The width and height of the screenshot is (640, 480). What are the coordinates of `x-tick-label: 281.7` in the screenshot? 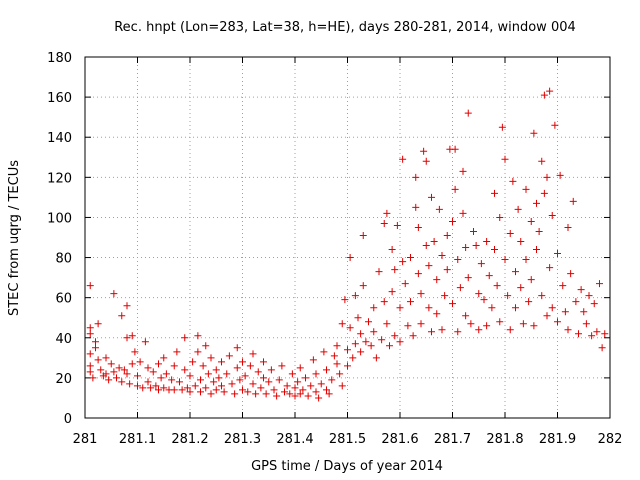 It's located at (452, 439).